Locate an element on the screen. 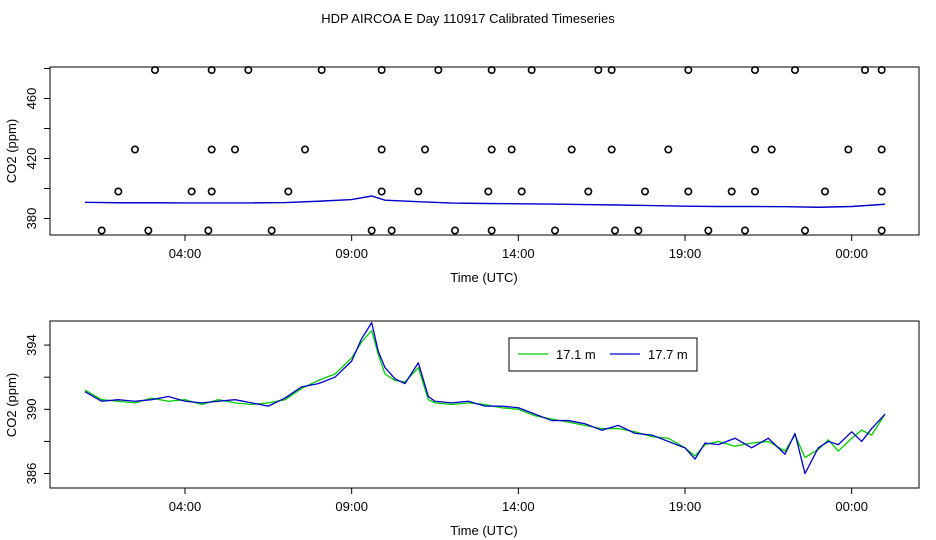  calibration-x-tick-label: 04:00 is located at coordinates (185, 253).